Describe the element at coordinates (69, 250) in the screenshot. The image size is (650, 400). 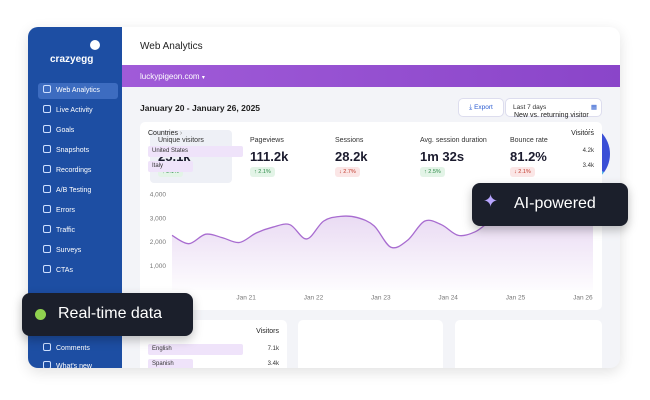
I see `menu-label: Surveys` at that location.